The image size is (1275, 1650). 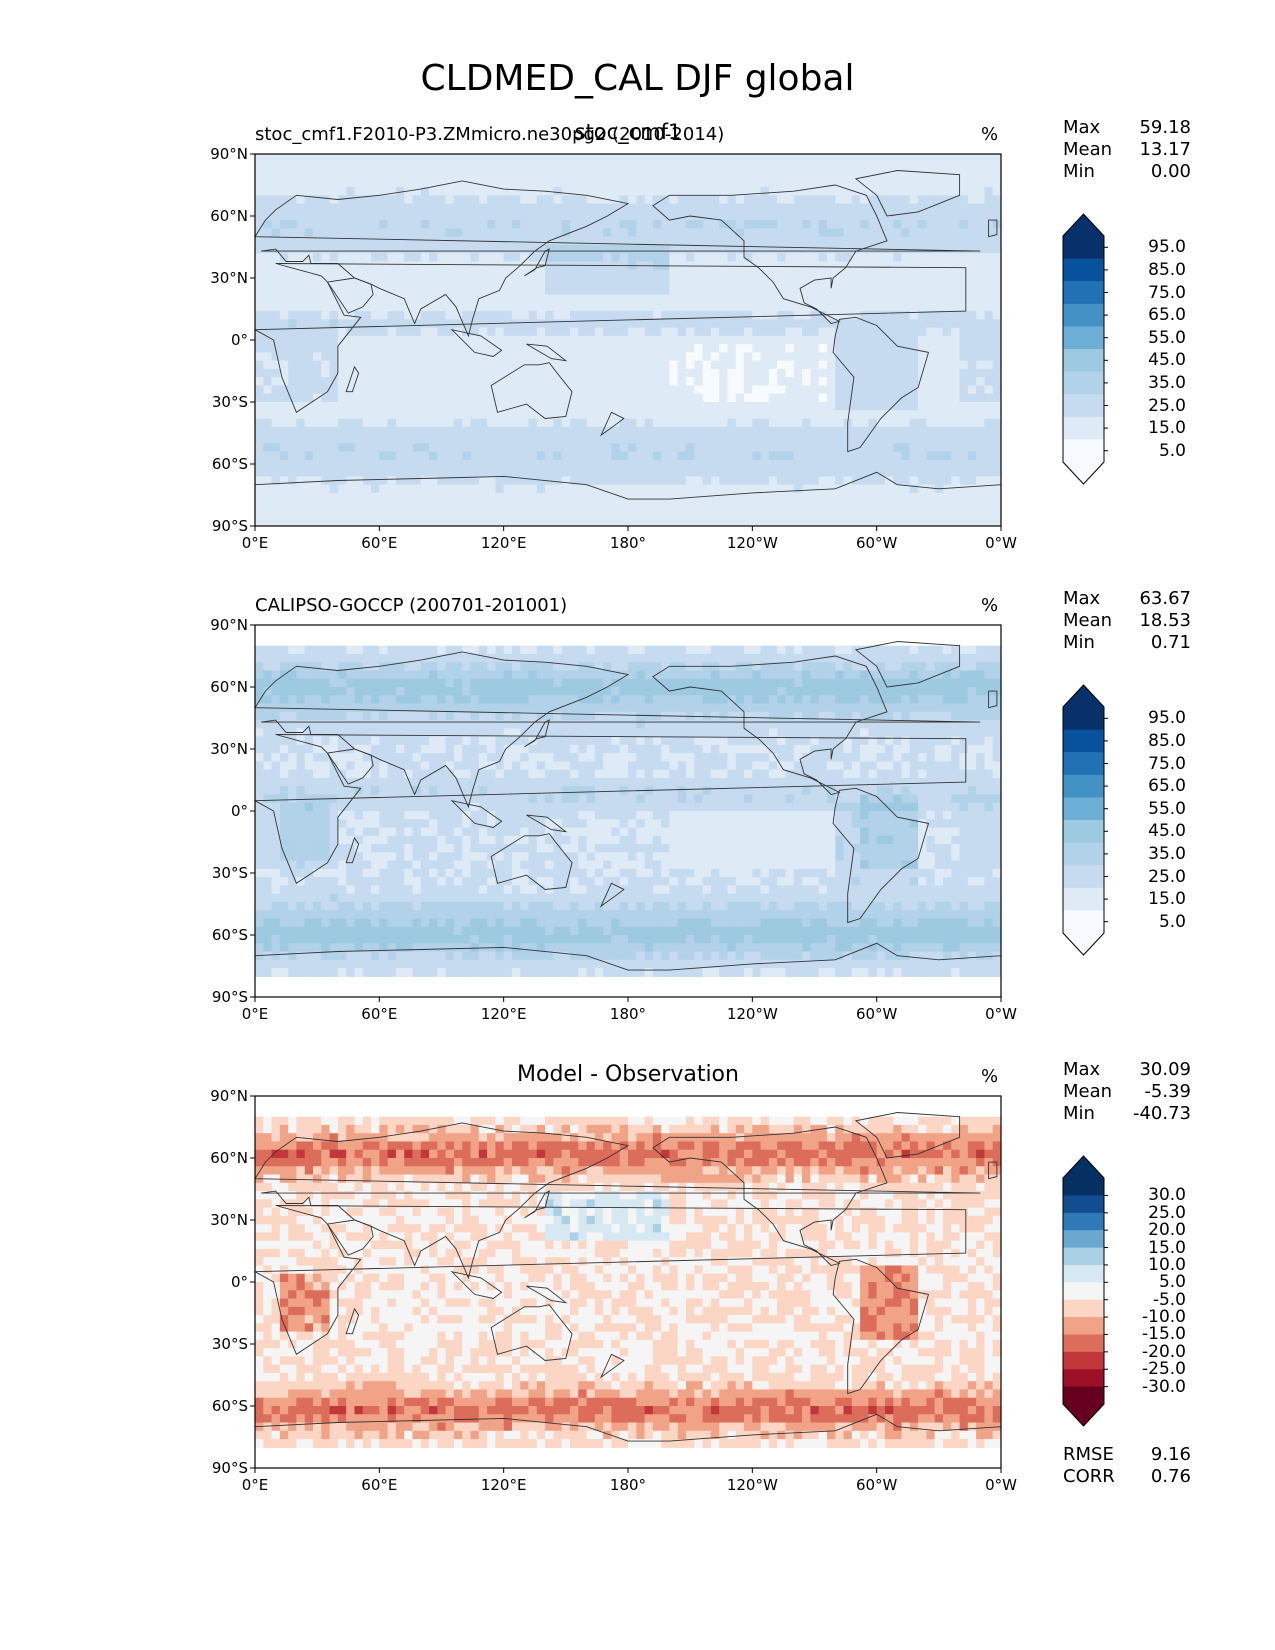 I want to click on colorbar-tick-label: -25.0, so click(x=1164, y=1369).